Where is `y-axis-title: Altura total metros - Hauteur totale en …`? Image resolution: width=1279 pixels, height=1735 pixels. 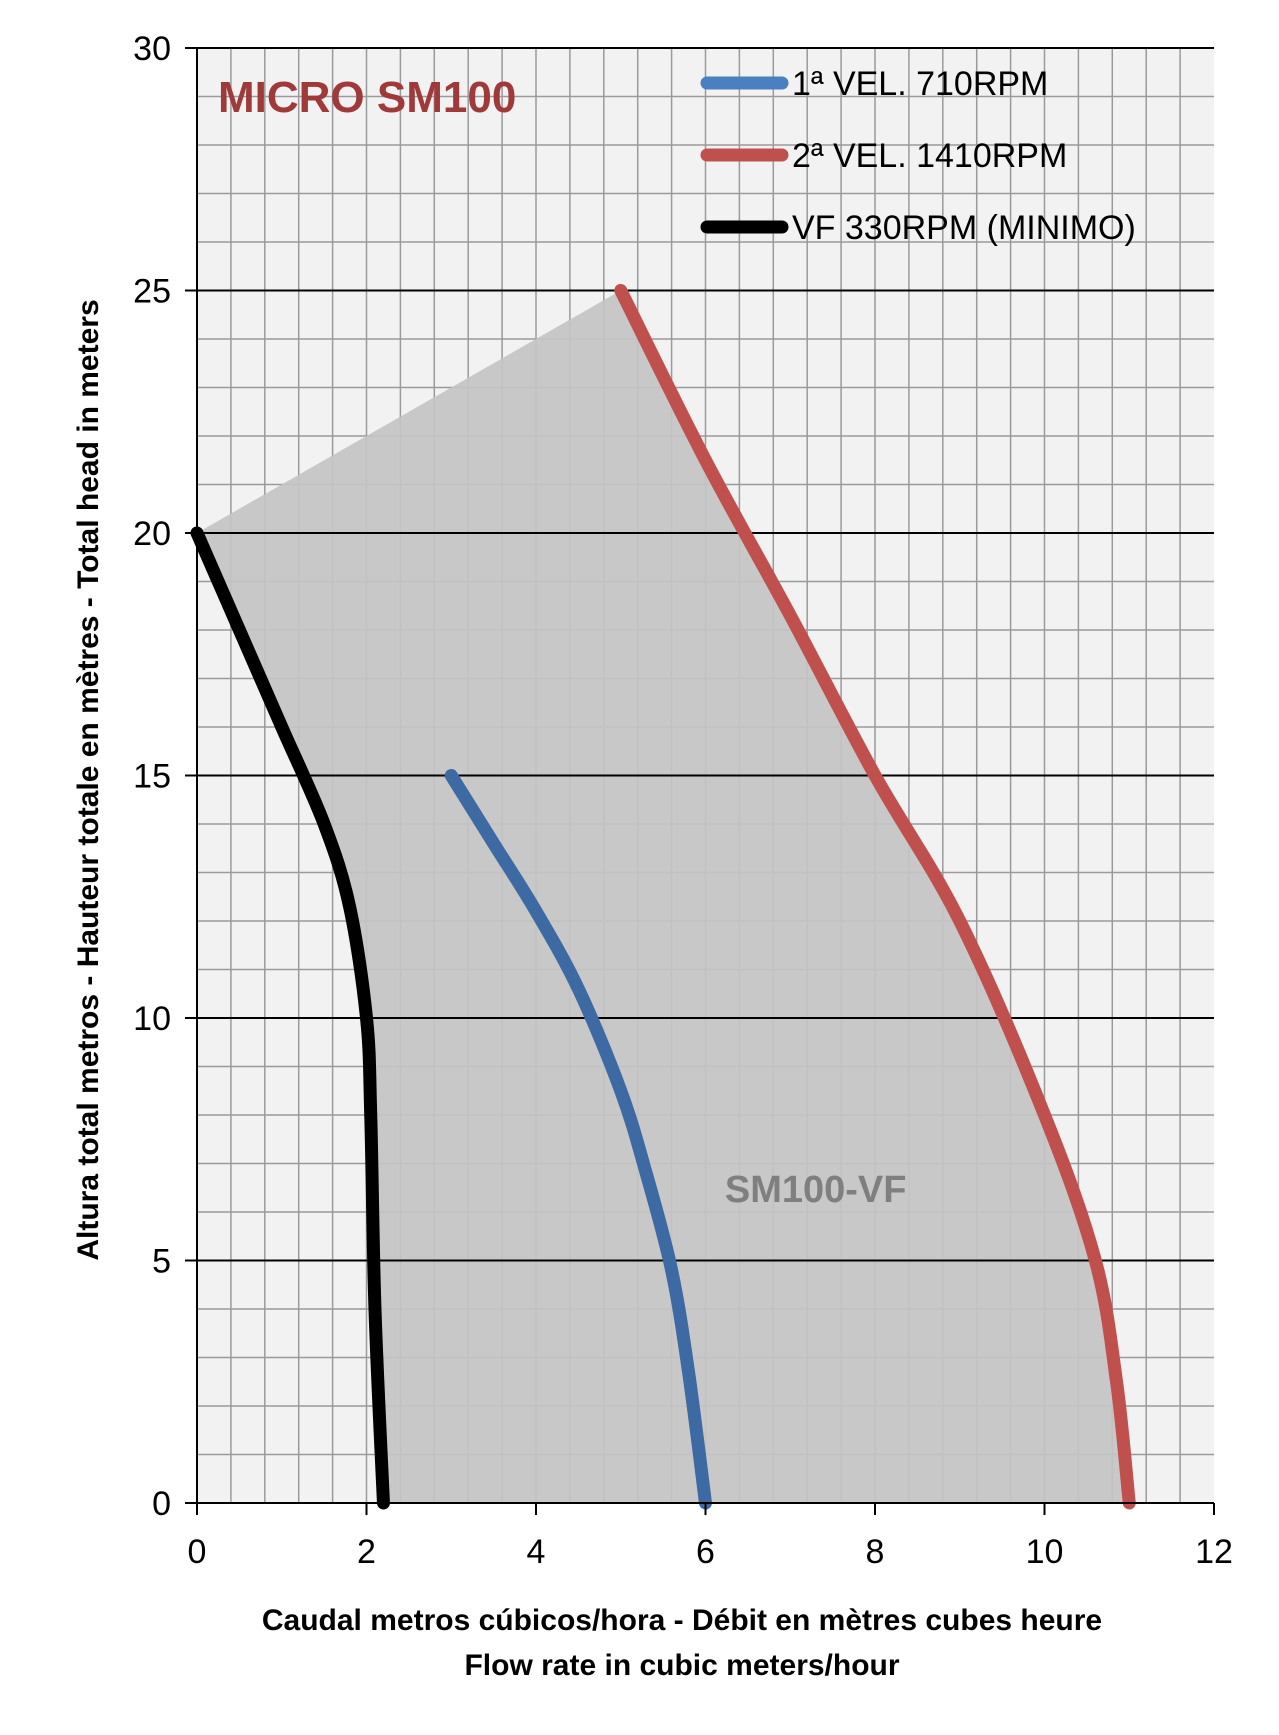 y-axis-title: Altura total metros - Hauteur totale en … is located at coordinates (88, 779).